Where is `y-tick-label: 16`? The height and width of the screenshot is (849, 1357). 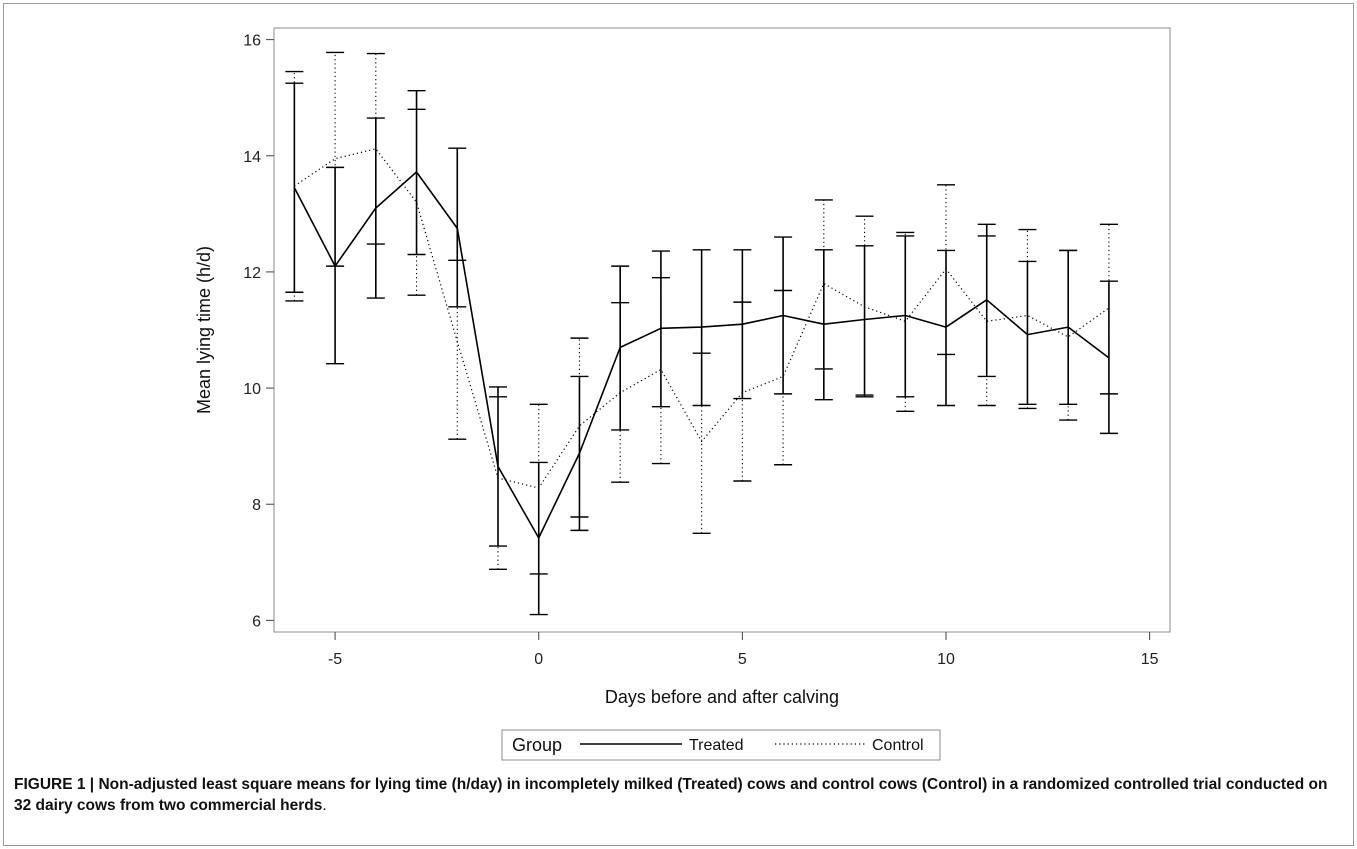 y-tick-label: 16 is located at coordinates (252, 41).